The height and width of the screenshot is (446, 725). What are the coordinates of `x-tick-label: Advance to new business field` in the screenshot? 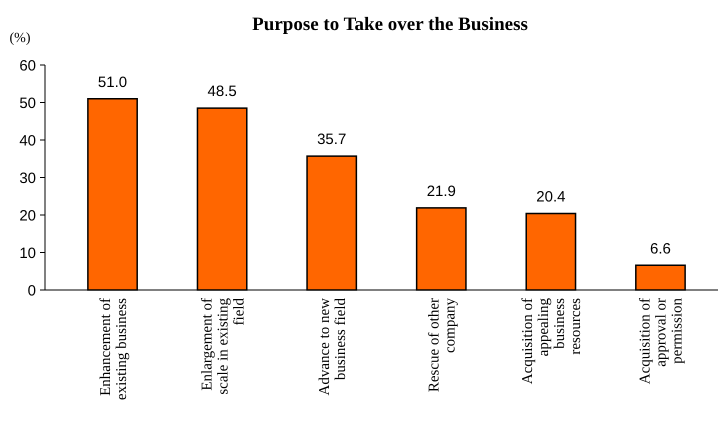 It's located at (332, 347).